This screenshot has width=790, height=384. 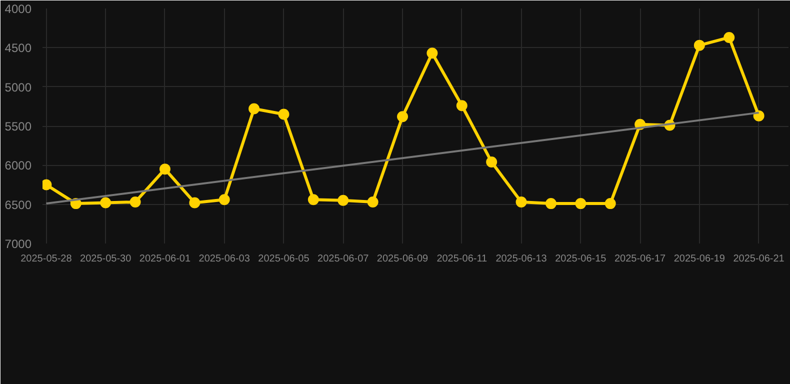 I want to click on x-tick-label: 2025-06-13, so click(x=522, y=259).